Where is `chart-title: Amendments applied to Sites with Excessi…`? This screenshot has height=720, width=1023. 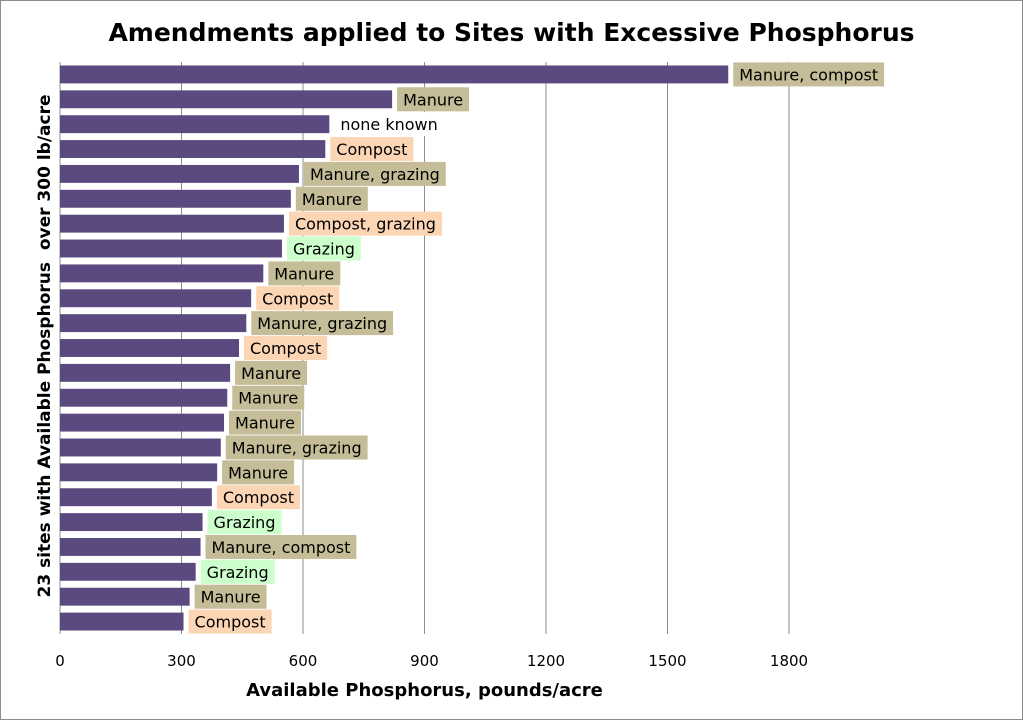 chart-title: Amendments applied to Sites with Excessi… is located at coordinates (511, 32).